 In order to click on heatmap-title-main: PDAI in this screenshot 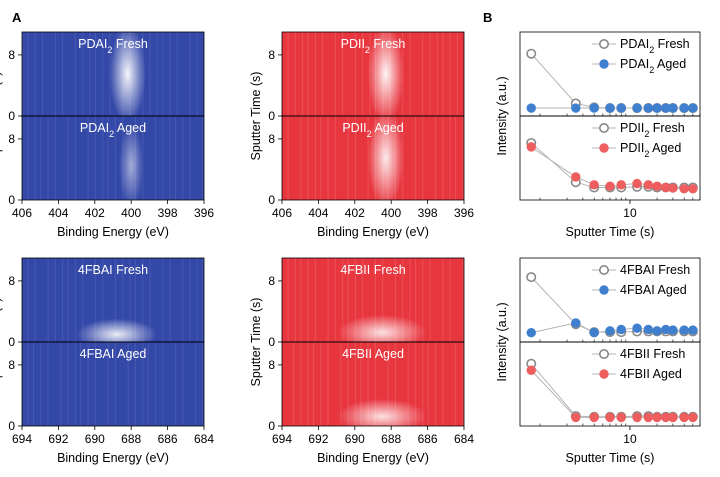, I will do `click(92, 44)`.